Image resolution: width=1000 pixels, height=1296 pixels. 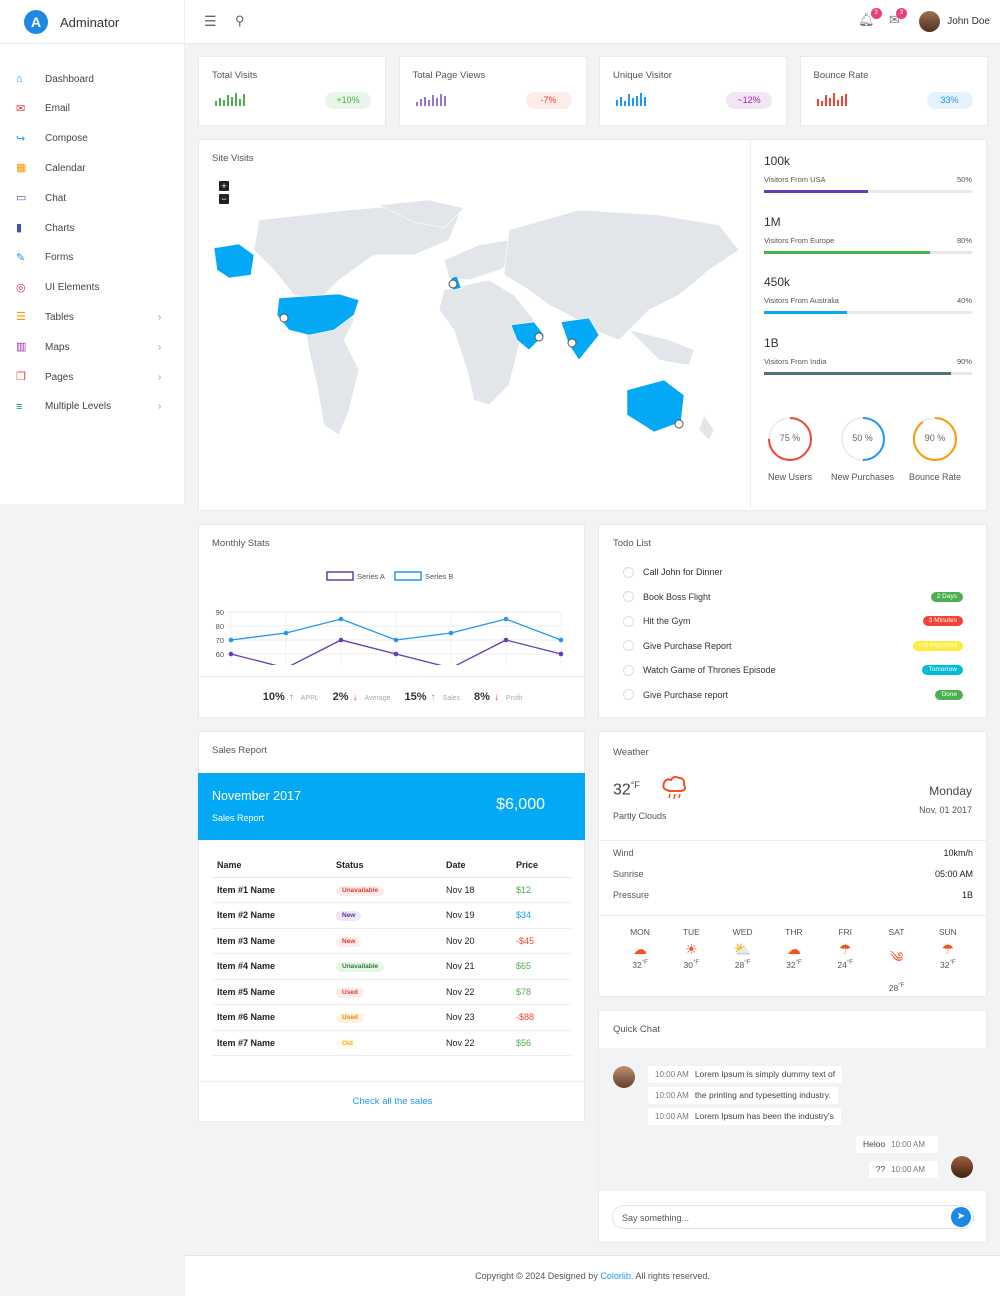 What do you see at coordinates (274, 1043) in the screenshot?
I see `item-name: Item #7 Name` at bounding box center [274, 1043].